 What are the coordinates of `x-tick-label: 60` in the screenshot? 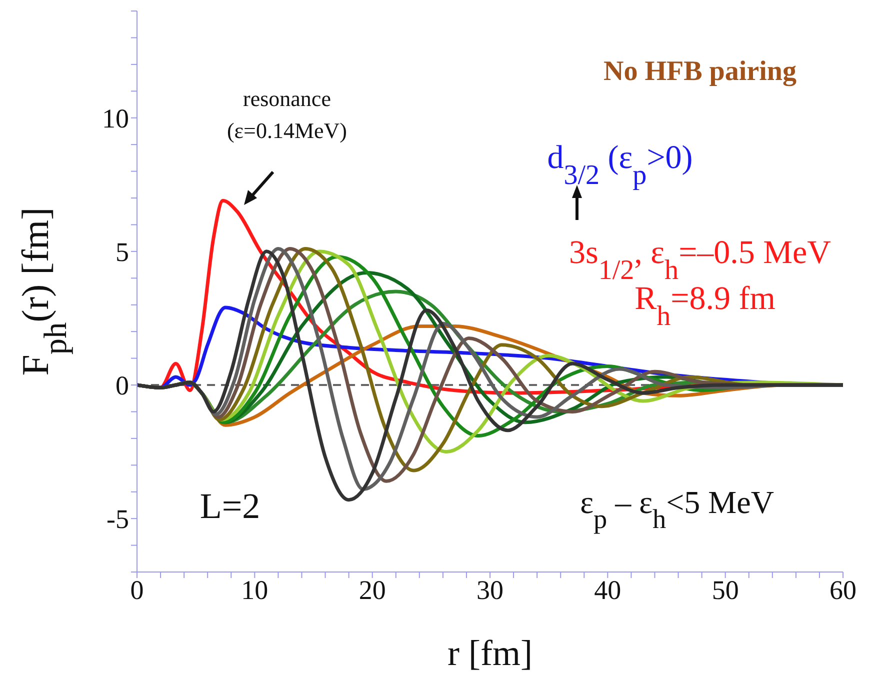 It's located at (843, 590).